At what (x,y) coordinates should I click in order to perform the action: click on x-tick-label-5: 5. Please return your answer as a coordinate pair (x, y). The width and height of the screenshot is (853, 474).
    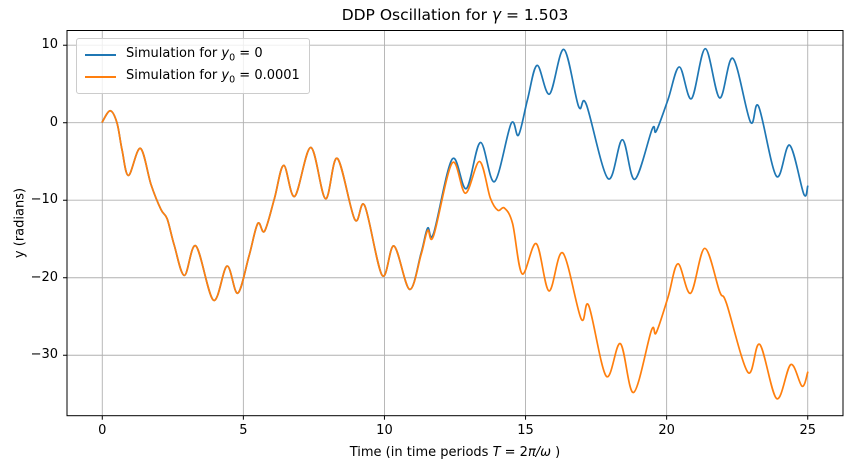
    Looking at the image, I should click on (243, 430).